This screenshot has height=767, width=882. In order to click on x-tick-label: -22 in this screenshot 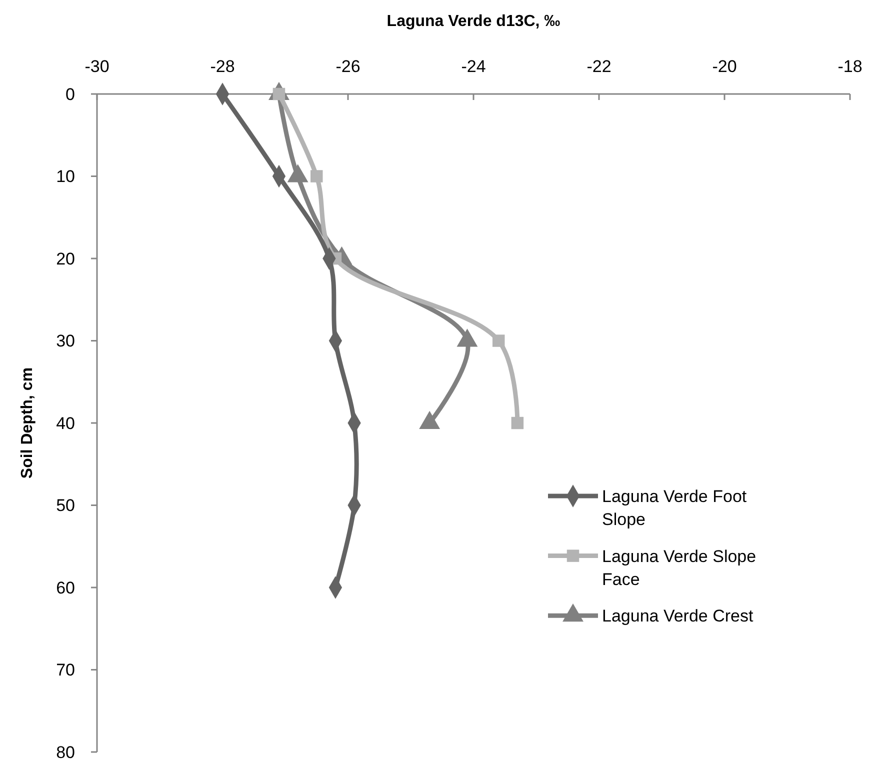, I will do `click(599, 66)`.